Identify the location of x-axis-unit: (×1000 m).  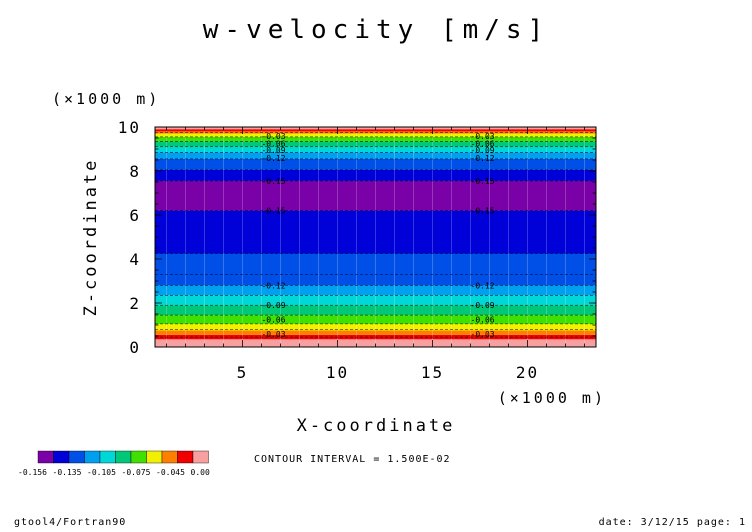
(552, 398).